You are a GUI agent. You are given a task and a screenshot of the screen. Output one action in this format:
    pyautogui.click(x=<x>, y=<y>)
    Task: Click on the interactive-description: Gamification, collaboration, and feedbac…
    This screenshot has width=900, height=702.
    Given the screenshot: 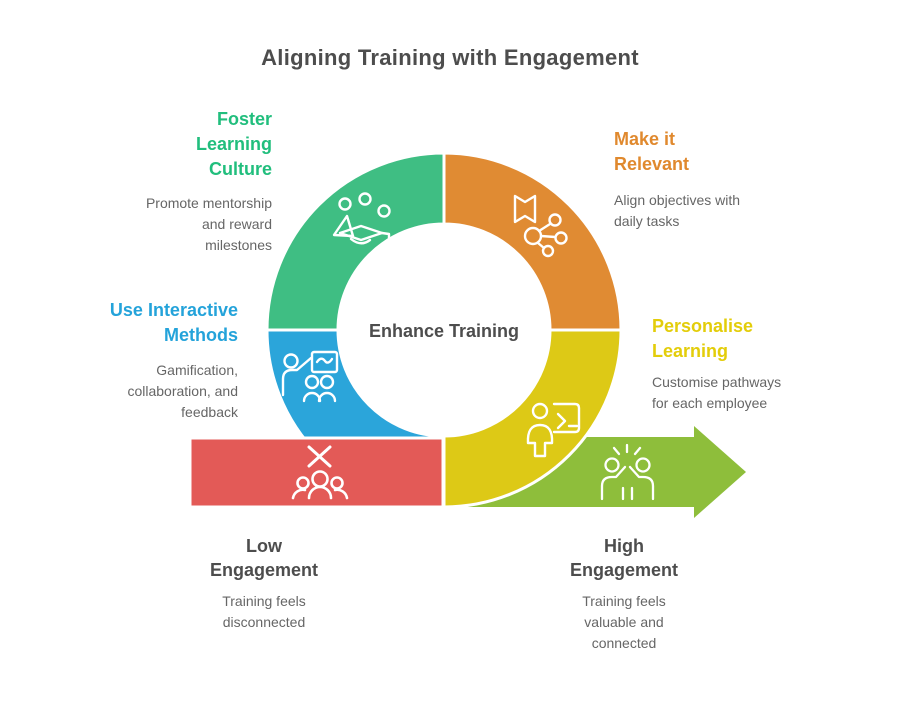 What is the action you would take?
    pyautogui.click(x=182, y=391)
    